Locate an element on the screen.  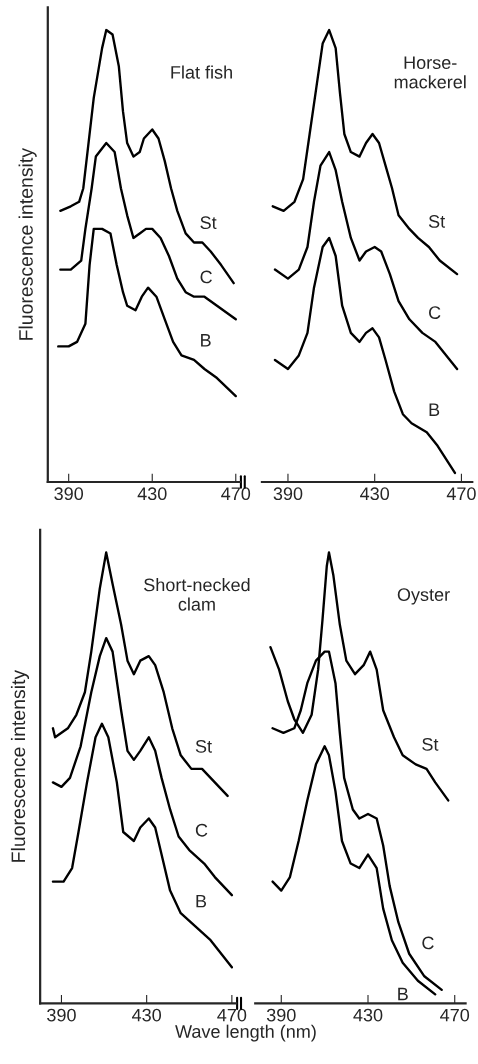
text: Oyster is located at coordinates (423, 596).